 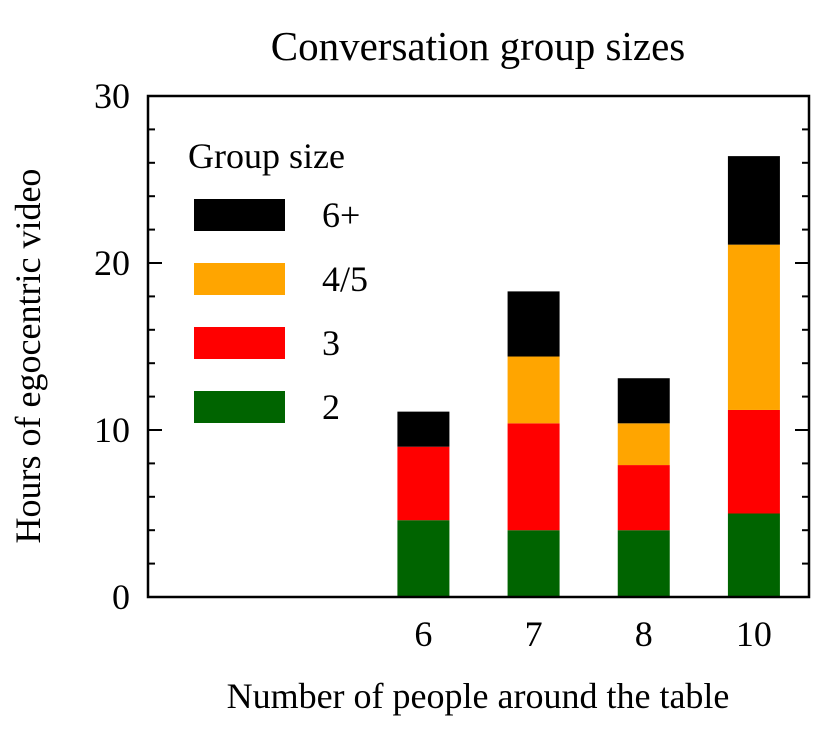 I want to click on legend-label: 3, so click(x=331, y=343).